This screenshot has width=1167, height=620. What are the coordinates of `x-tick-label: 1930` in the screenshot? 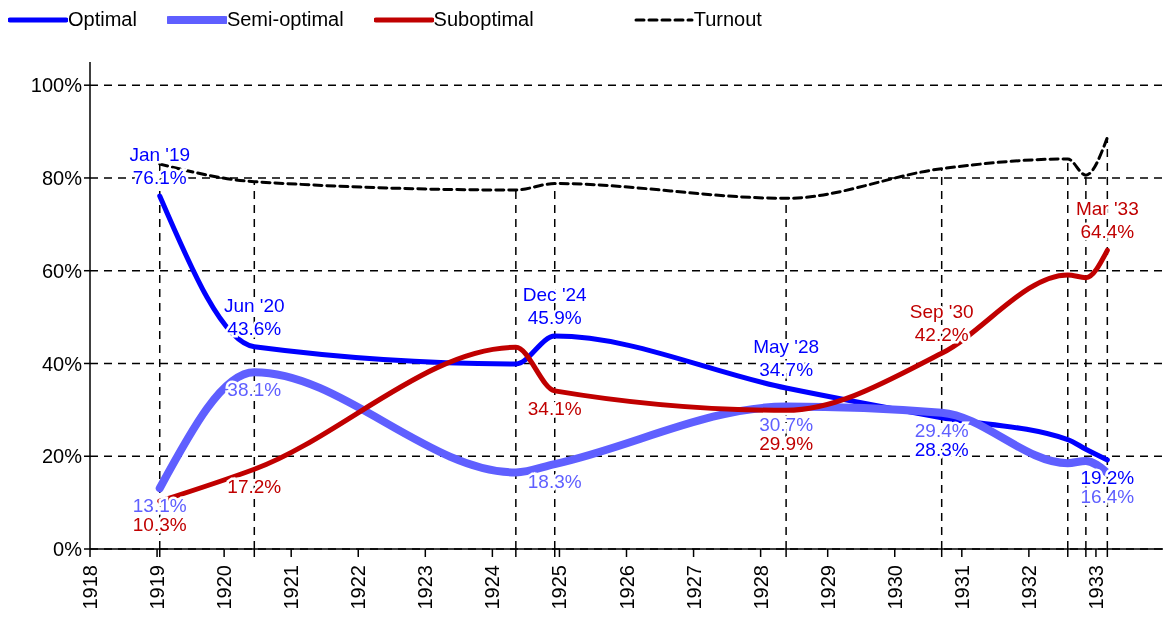 It's located at (894, 587).